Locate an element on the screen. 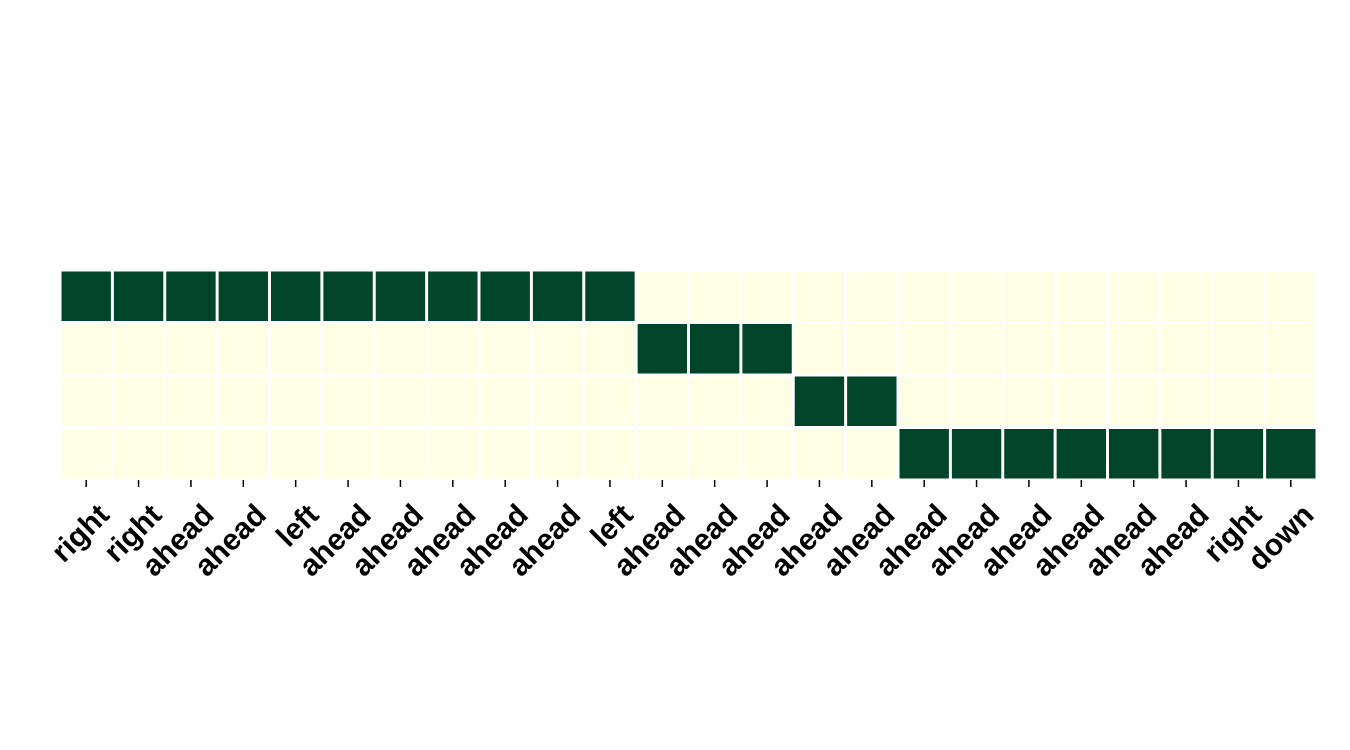 The width and height of the screenshot is (1350, 750). heatmap-cell-r1-c21 is located at coordinates (1186, 349).